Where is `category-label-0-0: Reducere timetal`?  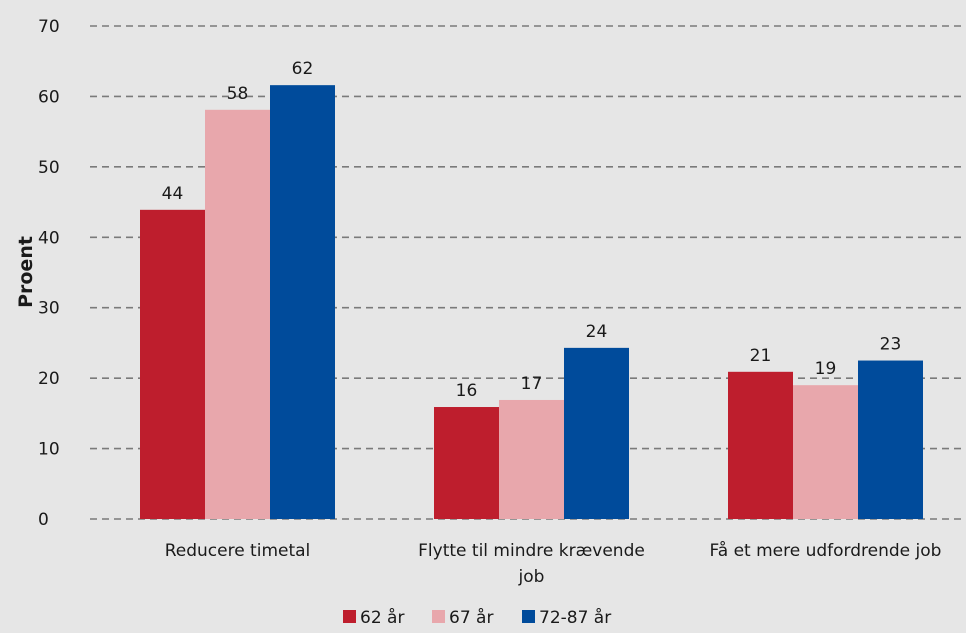
category-label-0-0: Reducere timetal is located at coordinates (238, 551).